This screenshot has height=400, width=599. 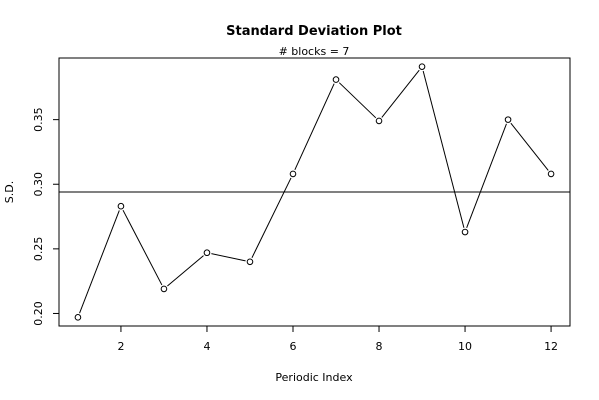 I want to click on y-tick-label: 0.25, so click(x=38, y=249).